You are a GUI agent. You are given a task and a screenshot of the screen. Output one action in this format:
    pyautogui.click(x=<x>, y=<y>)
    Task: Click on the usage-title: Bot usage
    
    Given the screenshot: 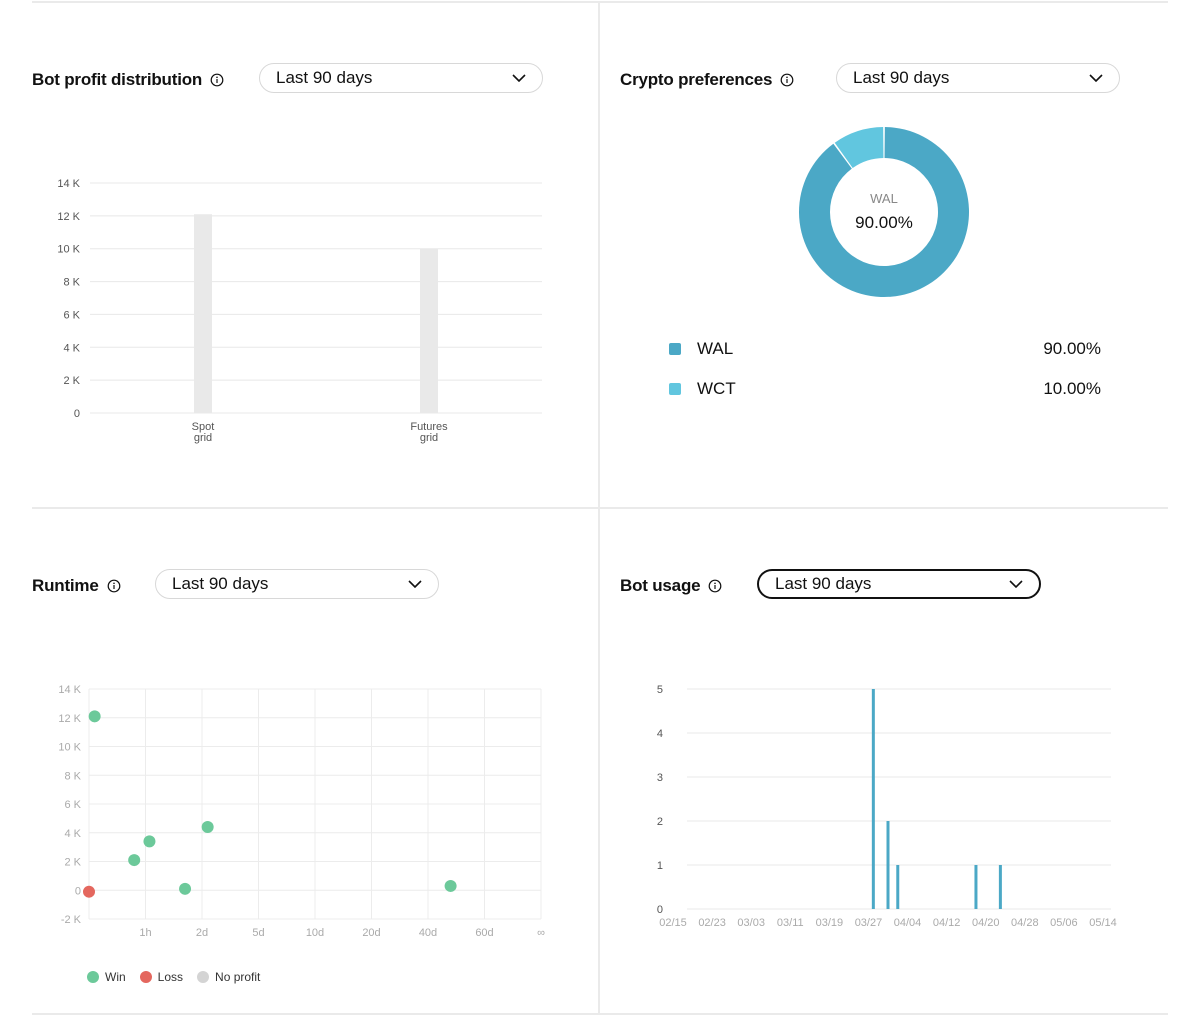 What is the action you would take?
    pyautogui.click(x=660, y=585)
    